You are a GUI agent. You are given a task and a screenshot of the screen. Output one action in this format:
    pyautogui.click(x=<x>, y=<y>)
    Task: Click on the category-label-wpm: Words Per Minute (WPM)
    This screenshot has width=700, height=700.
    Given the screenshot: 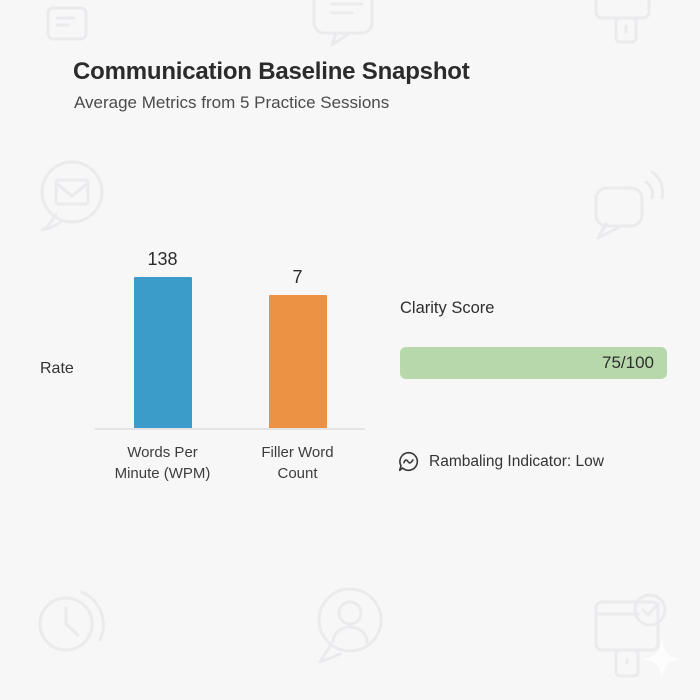 What is the action you would take?
    pyautogui.click(x=162, y=463)
    